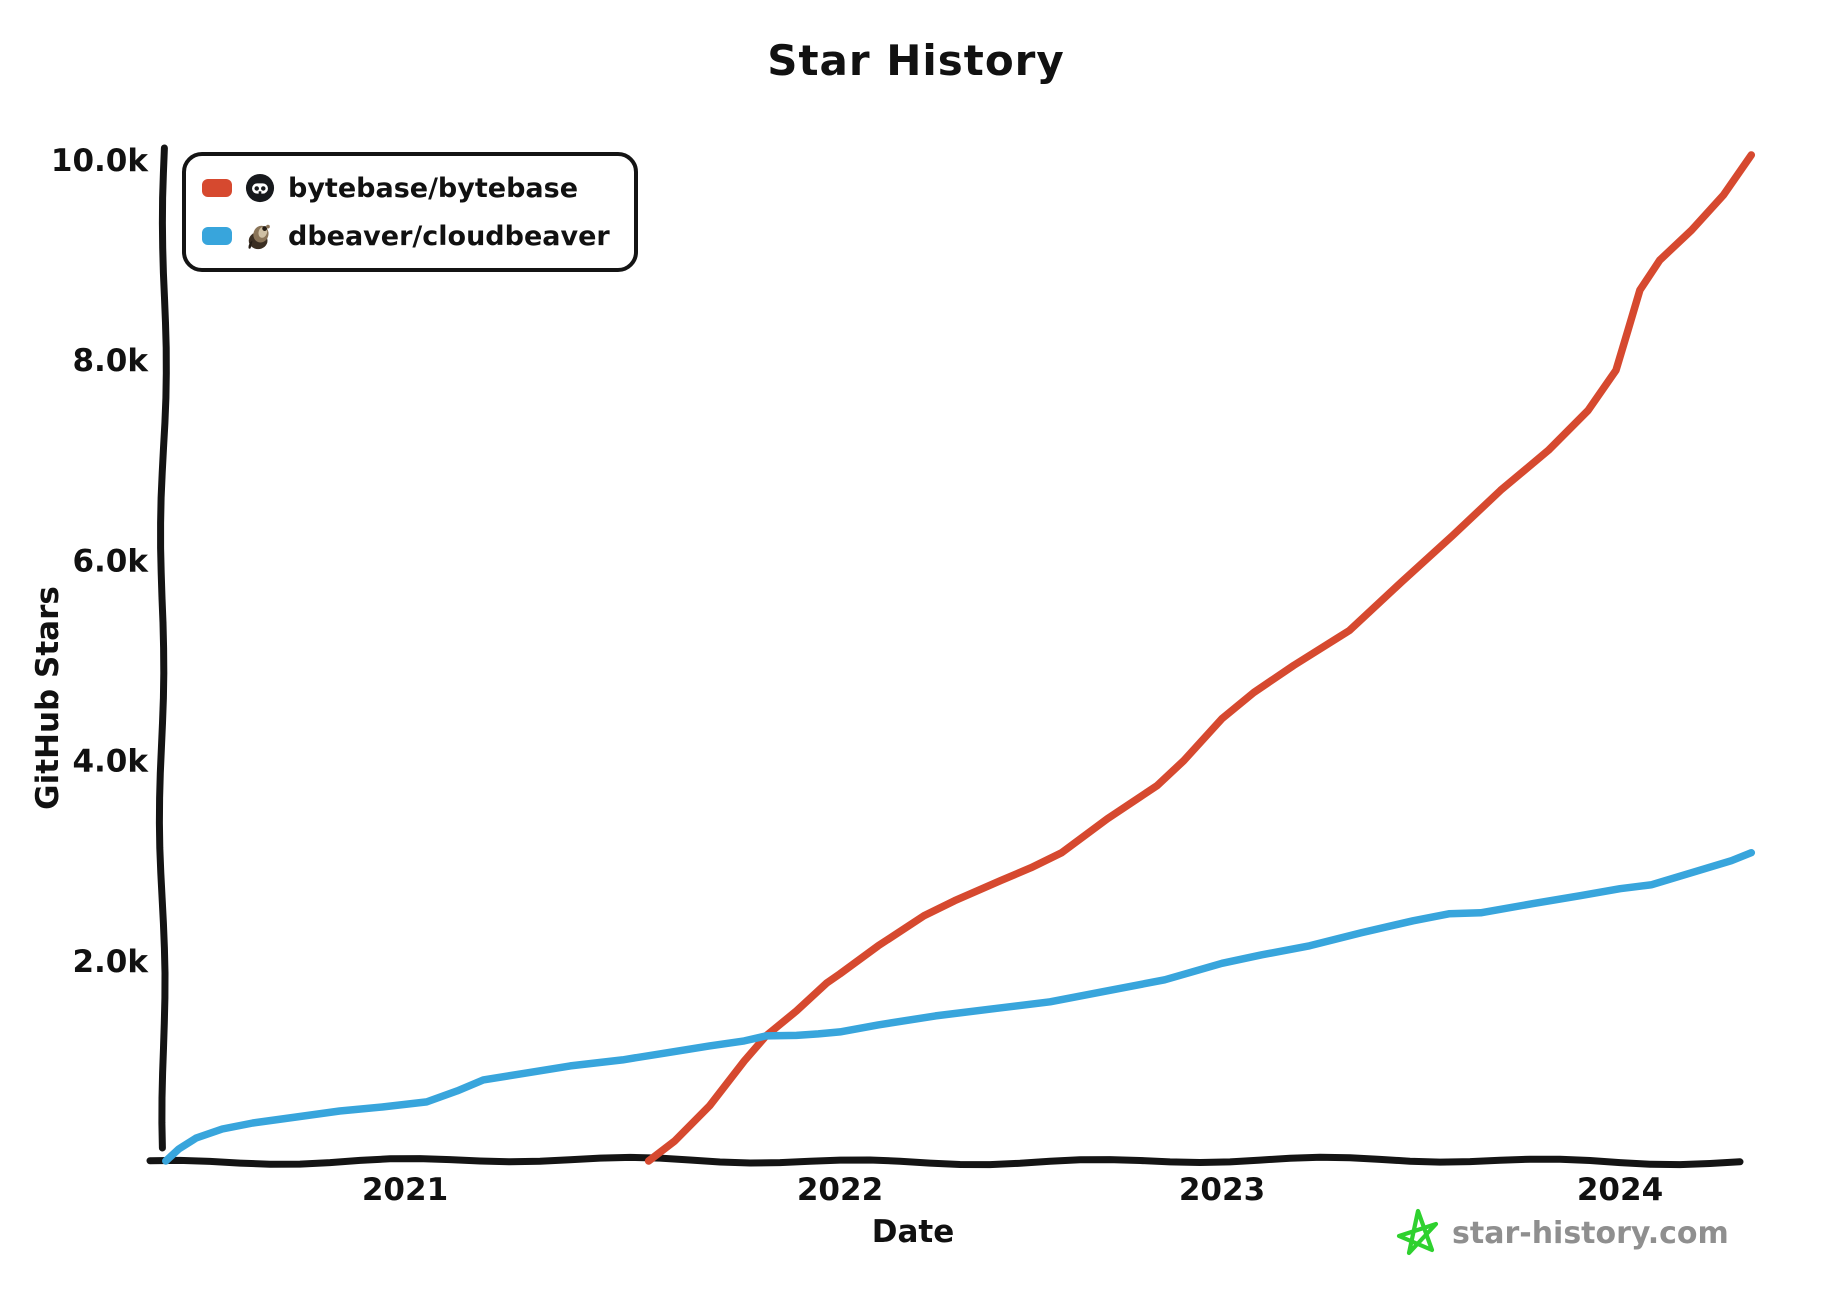 This screenshot has width=1832, height=1308. I want to click on legend-label-cloudbeaver: dbeaver/cloudbeaver, so click(449, 236).